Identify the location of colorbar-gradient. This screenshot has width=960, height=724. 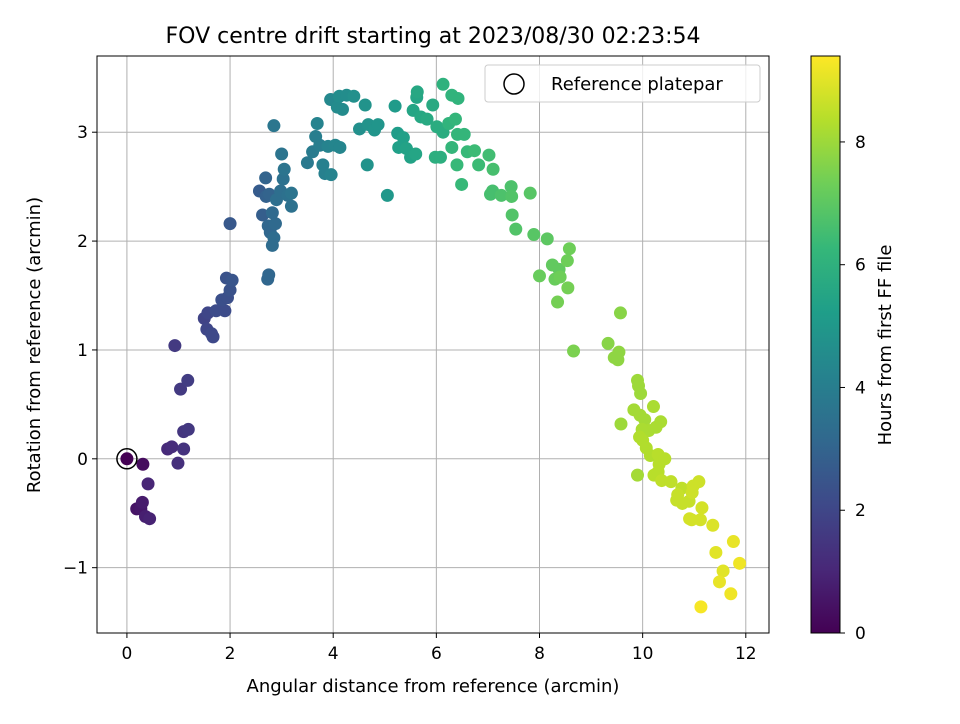
(825, 344).